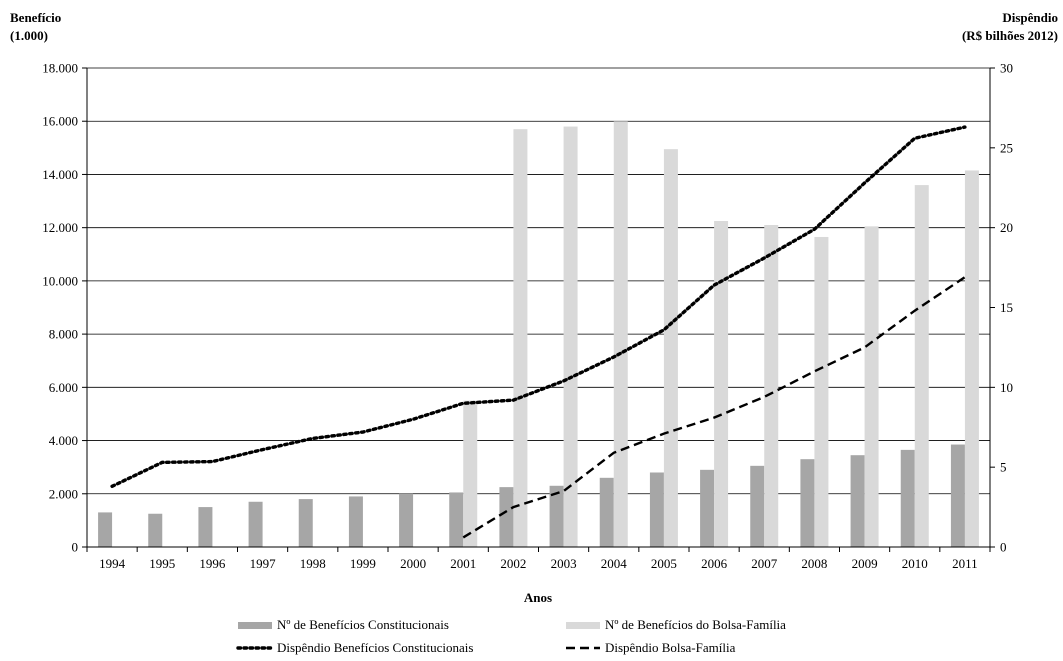 The image size is (1063, 661). Describe the element at coordinates (915, 563) in the screenshot. I see `x-tick-label: 2010` at that location.